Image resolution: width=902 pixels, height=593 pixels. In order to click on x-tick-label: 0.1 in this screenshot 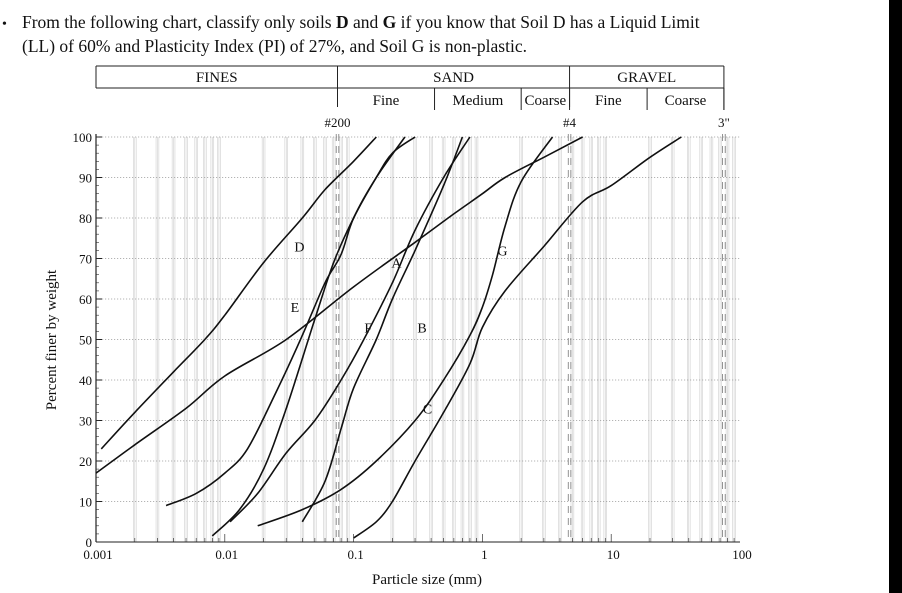, I will do `click(355, 554)`.